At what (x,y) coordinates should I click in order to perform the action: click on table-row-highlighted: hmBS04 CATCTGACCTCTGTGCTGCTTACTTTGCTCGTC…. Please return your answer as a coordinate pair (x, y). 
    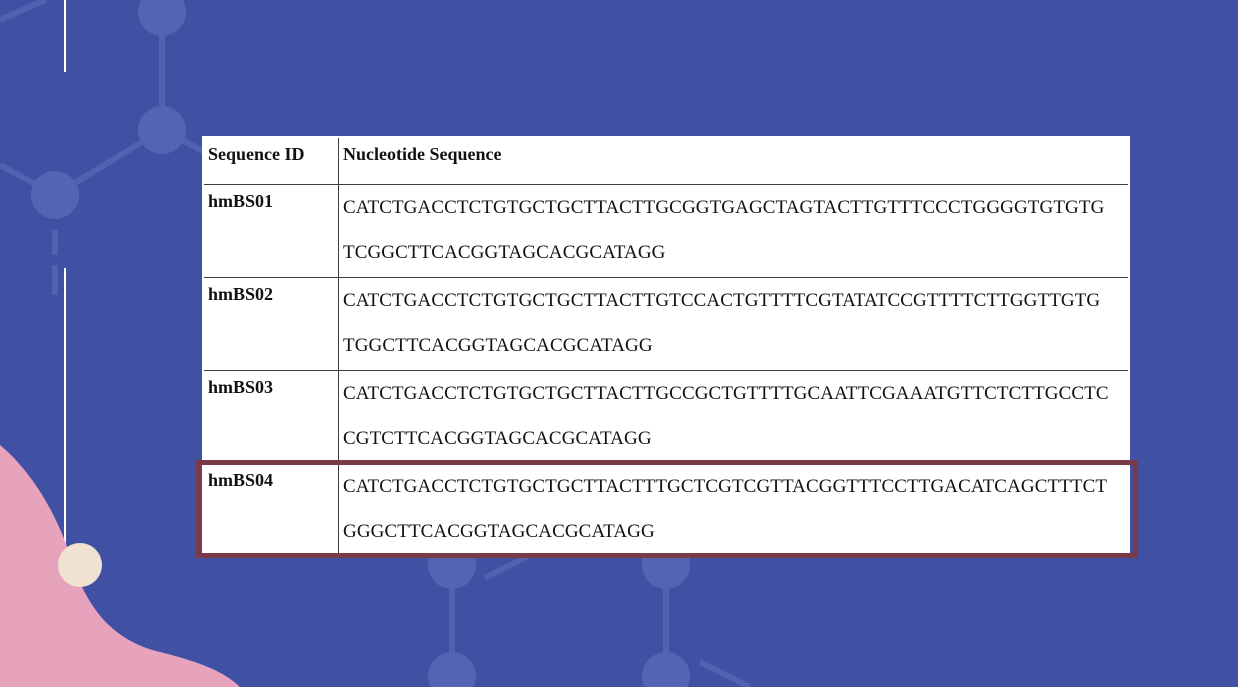
    Looking at the image, I should click on (666, 510).